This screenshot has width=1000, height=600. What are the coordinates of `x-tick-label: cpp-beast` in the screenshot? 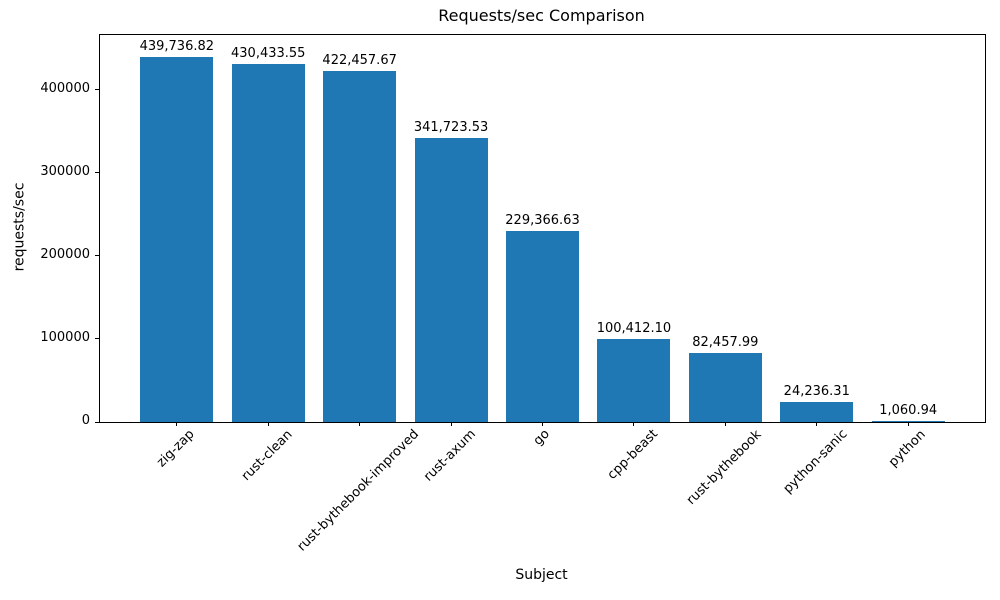 It's located at (632, 455).